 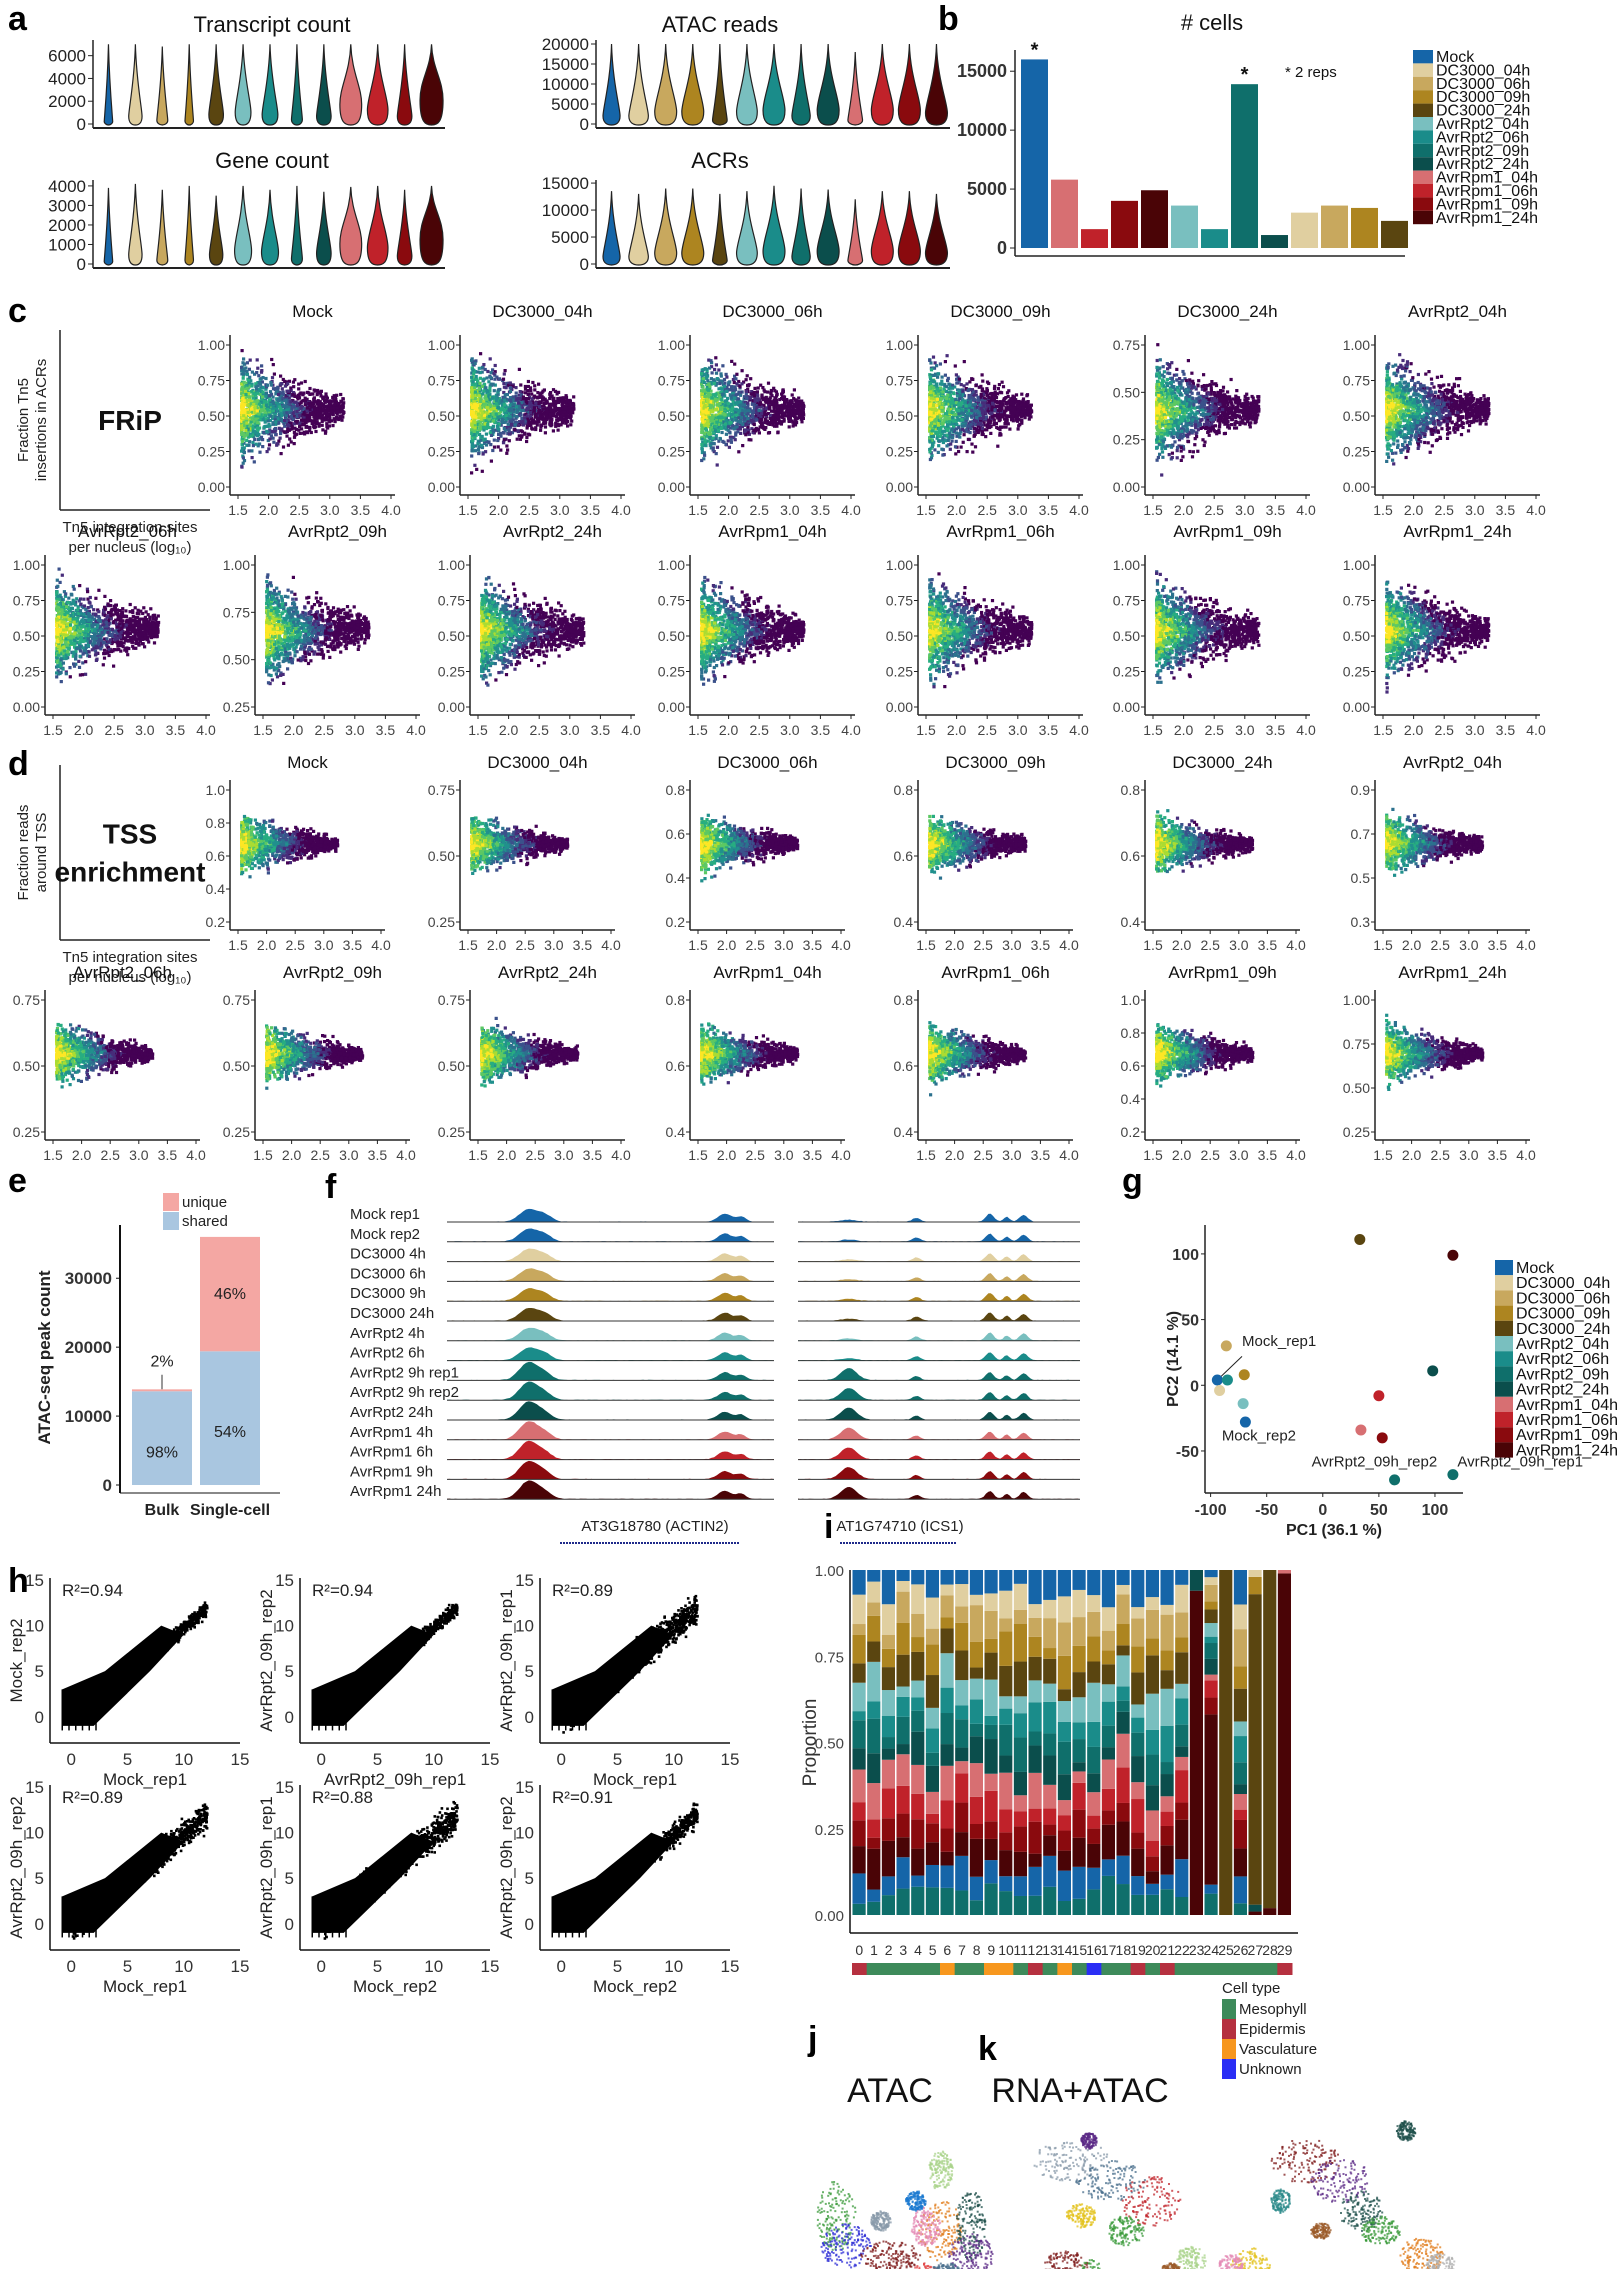 What do you see at coordinates (1364, 227) in the screenshot?
I see `bar-DC3000_09h` at bounding box center [1364, 227].